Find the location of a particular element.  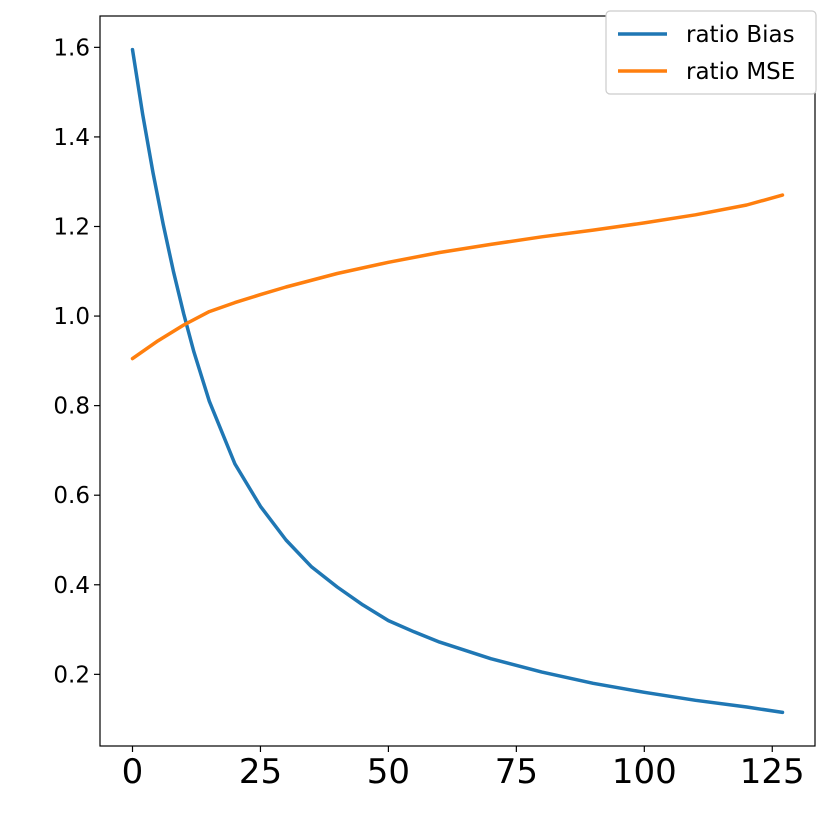

y-tick-label: 0.2 is located at coordinates (71, 675).